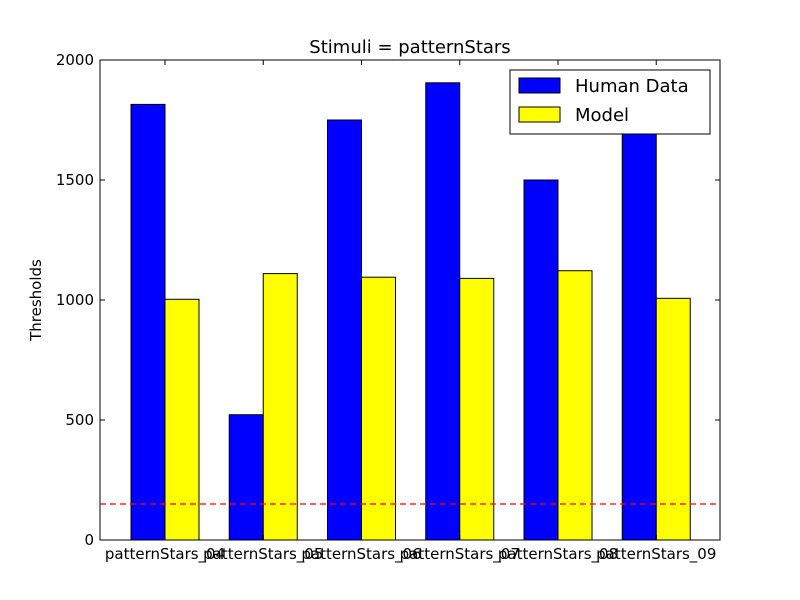 The width and height of the screenshot is (800, 600). Describe the element at coordinates (539, 85) in the screenshot. I see `legend-swatch-human` at that location.